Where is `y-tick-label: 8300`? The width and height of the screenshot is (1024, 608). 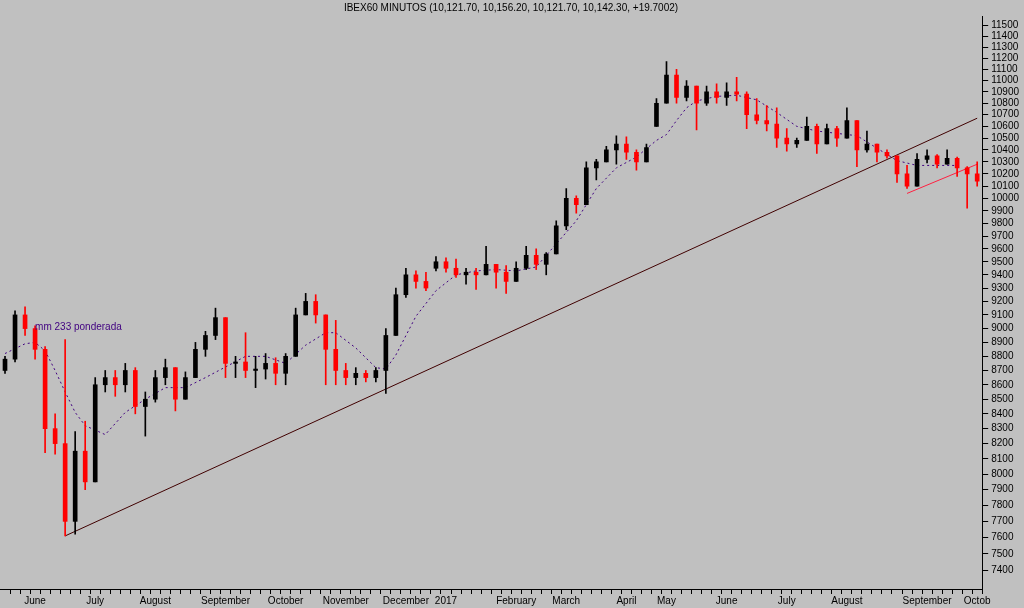
y-tick-label: 8300 is located at coordinates (1002, 428).